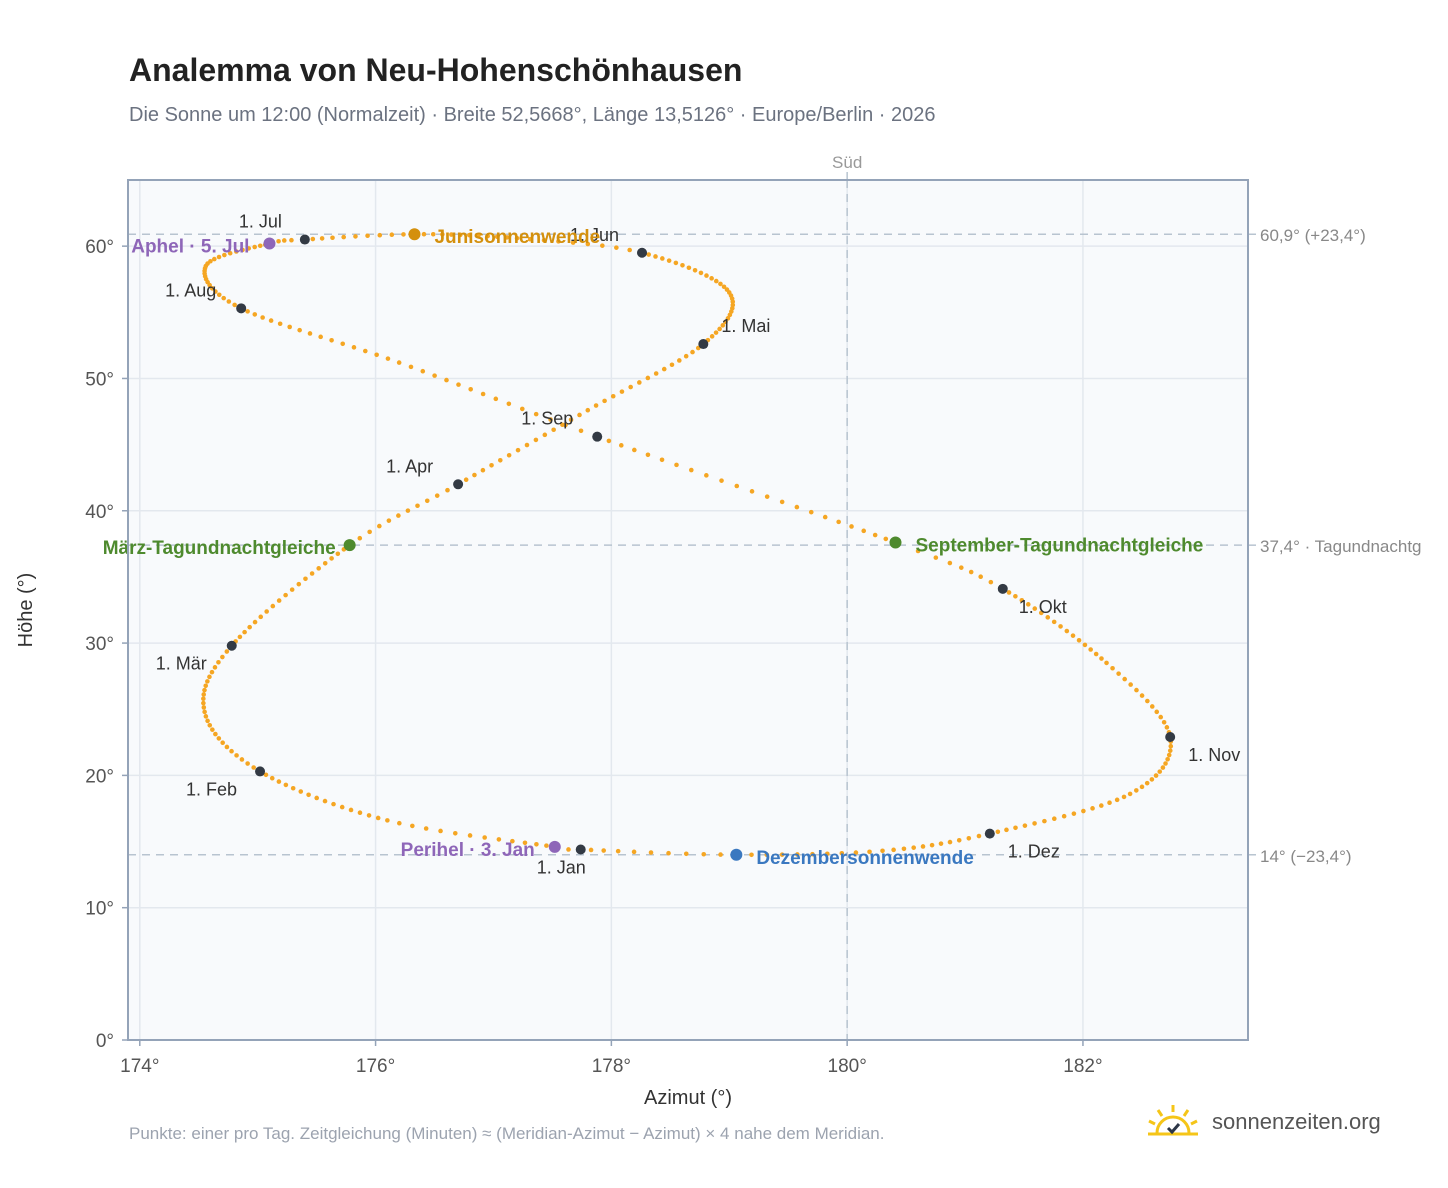 The image size is (1448, 1188). I want to click on brand: sonnenzeiten.org, so click(1263, 1122).